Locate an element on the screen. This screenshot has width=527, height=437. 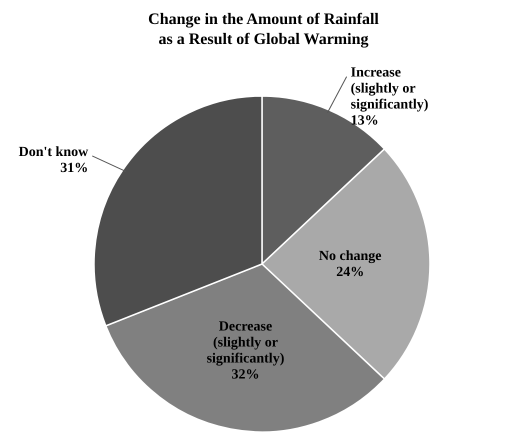
slice-label: Increase (slightly or significantly) is located at coordinates (389, 89).